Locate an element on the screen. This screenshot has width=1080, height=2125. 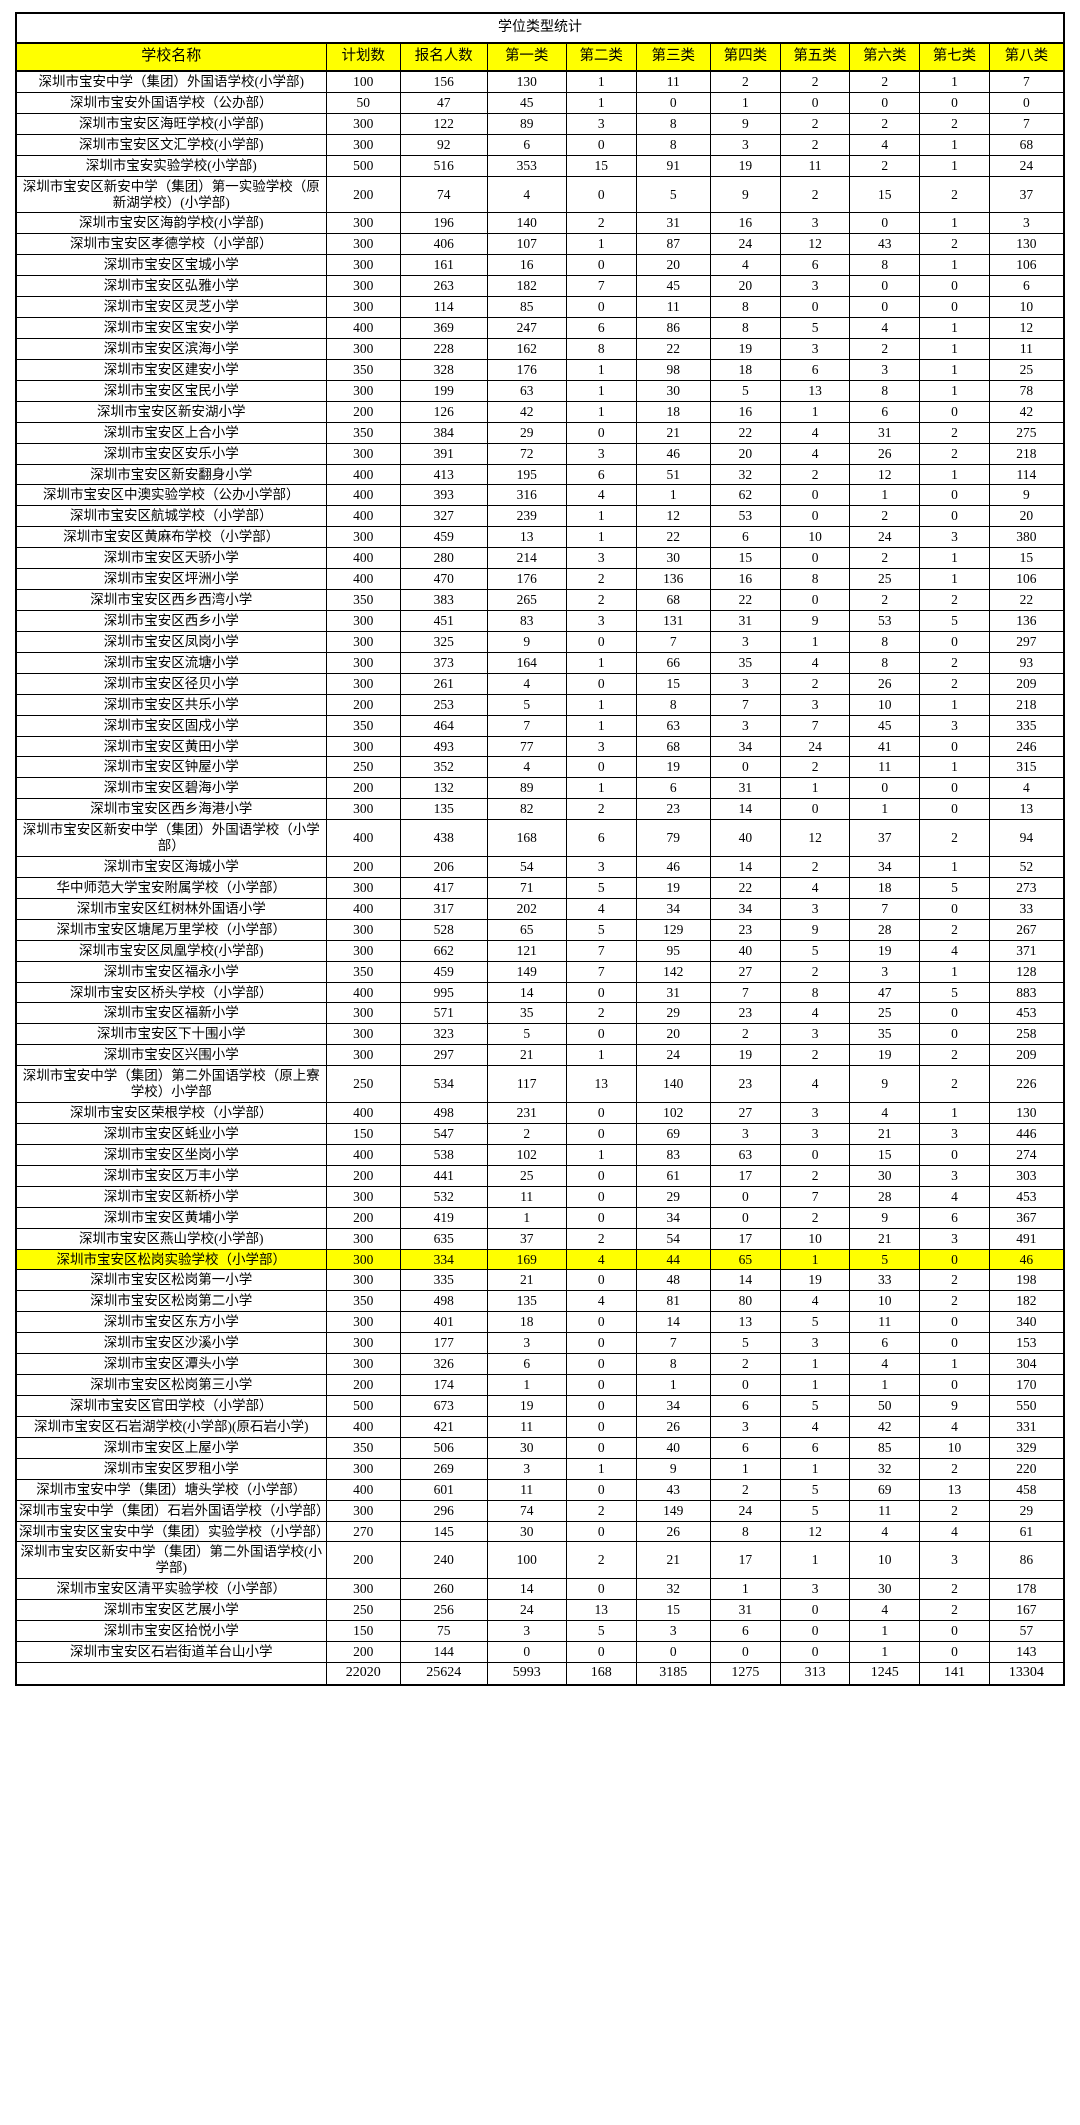
cell-type-1: 265 is located at coordinates (526, 600).